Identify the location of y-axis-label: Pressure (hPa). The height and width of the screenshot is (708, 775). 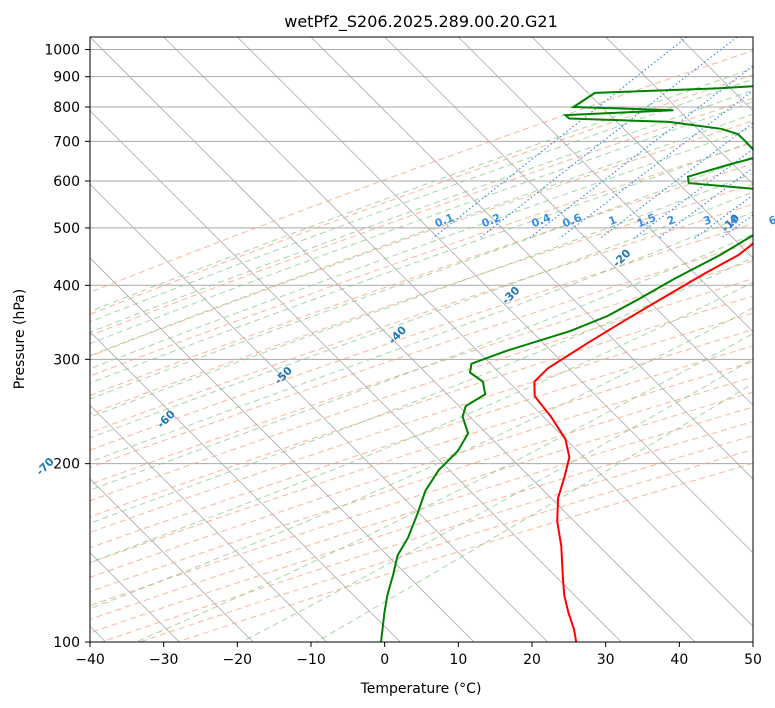
(20, 339).